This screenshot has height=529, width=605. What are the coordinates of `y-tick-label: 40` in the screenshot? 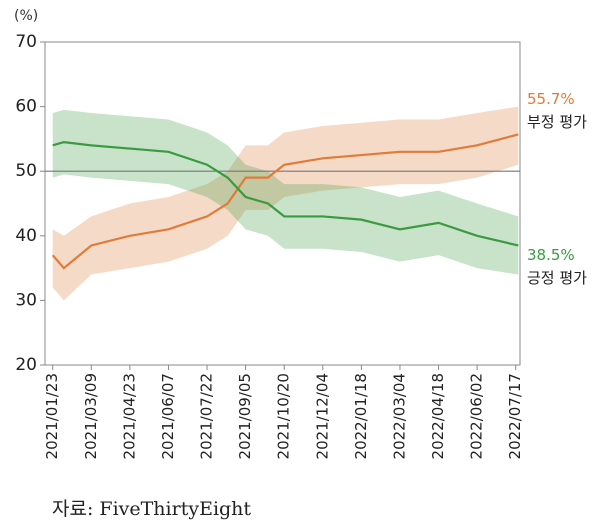 It's located at (26, 236).